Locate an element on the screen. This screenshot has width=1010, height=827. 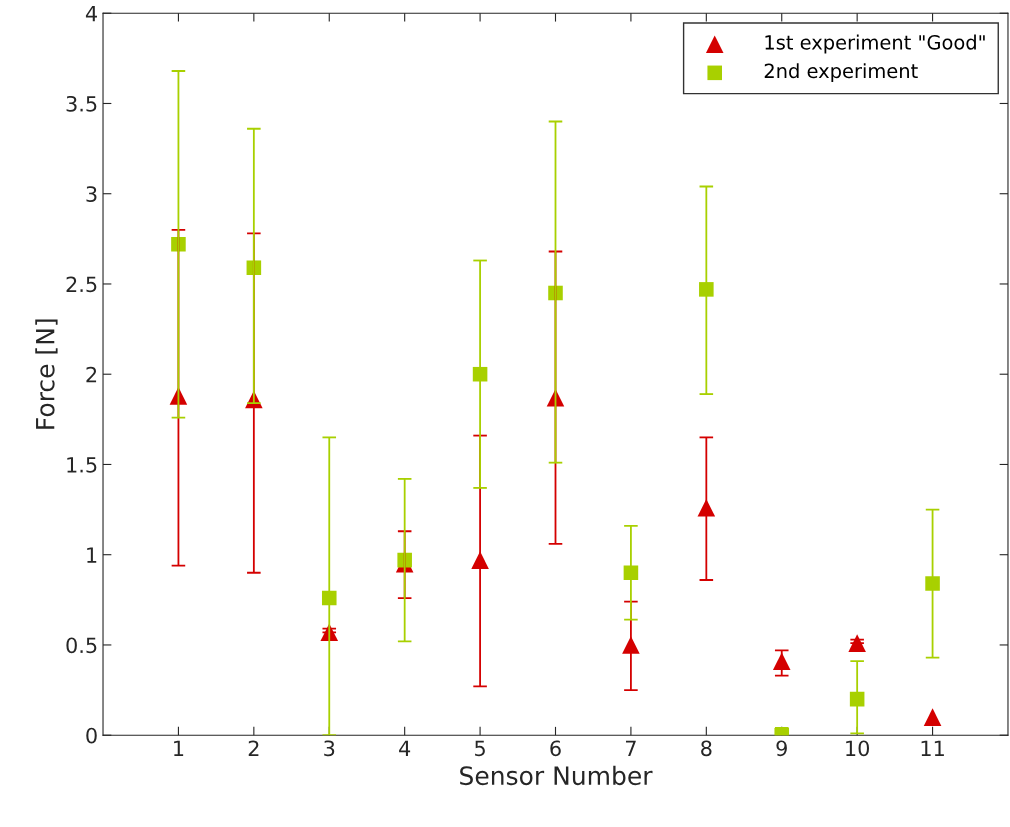
y-tick-label: 2 is located at coordinates (91, 374).